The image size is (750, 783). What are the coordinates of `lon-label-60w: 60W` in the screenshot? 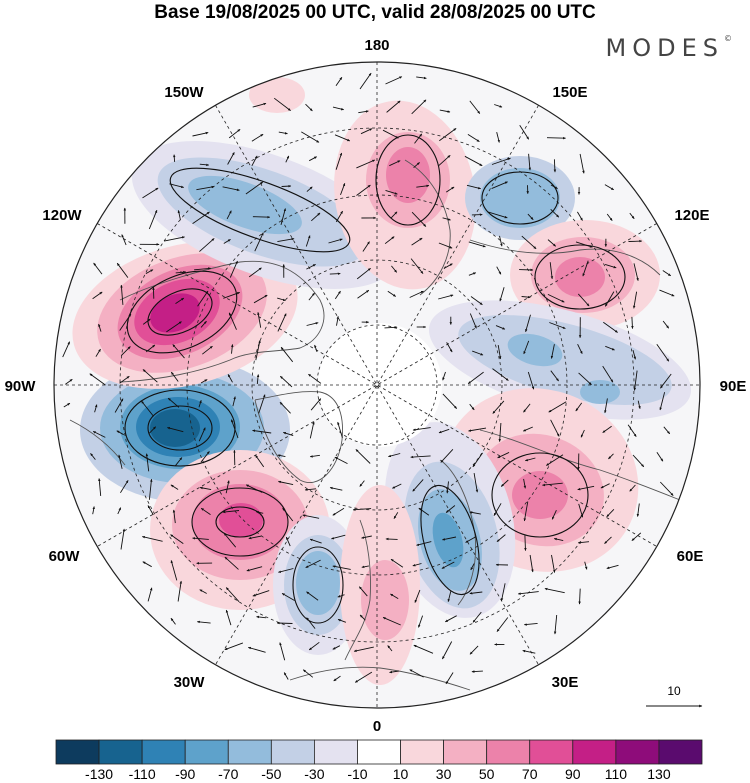 It's located at (65, 556).